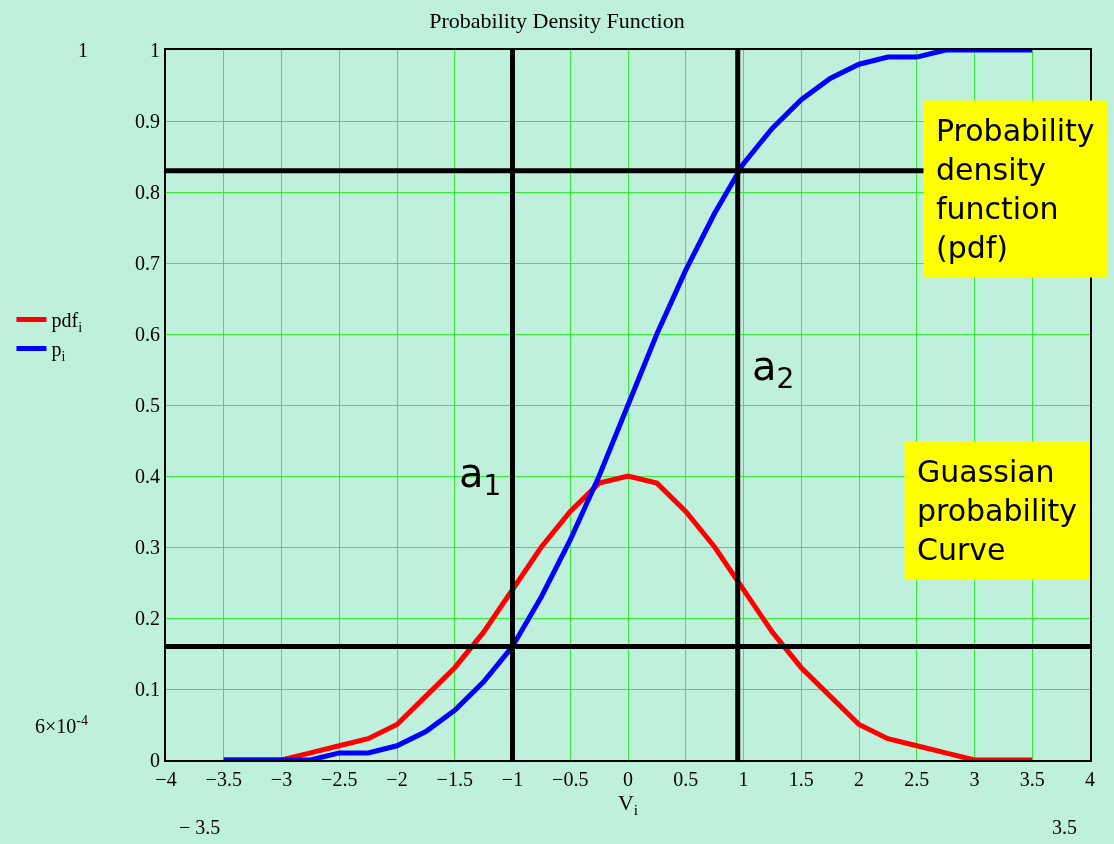 The image size is (1114, 844). I want to click on x-tick-label: 2.5, so click(917, 779).